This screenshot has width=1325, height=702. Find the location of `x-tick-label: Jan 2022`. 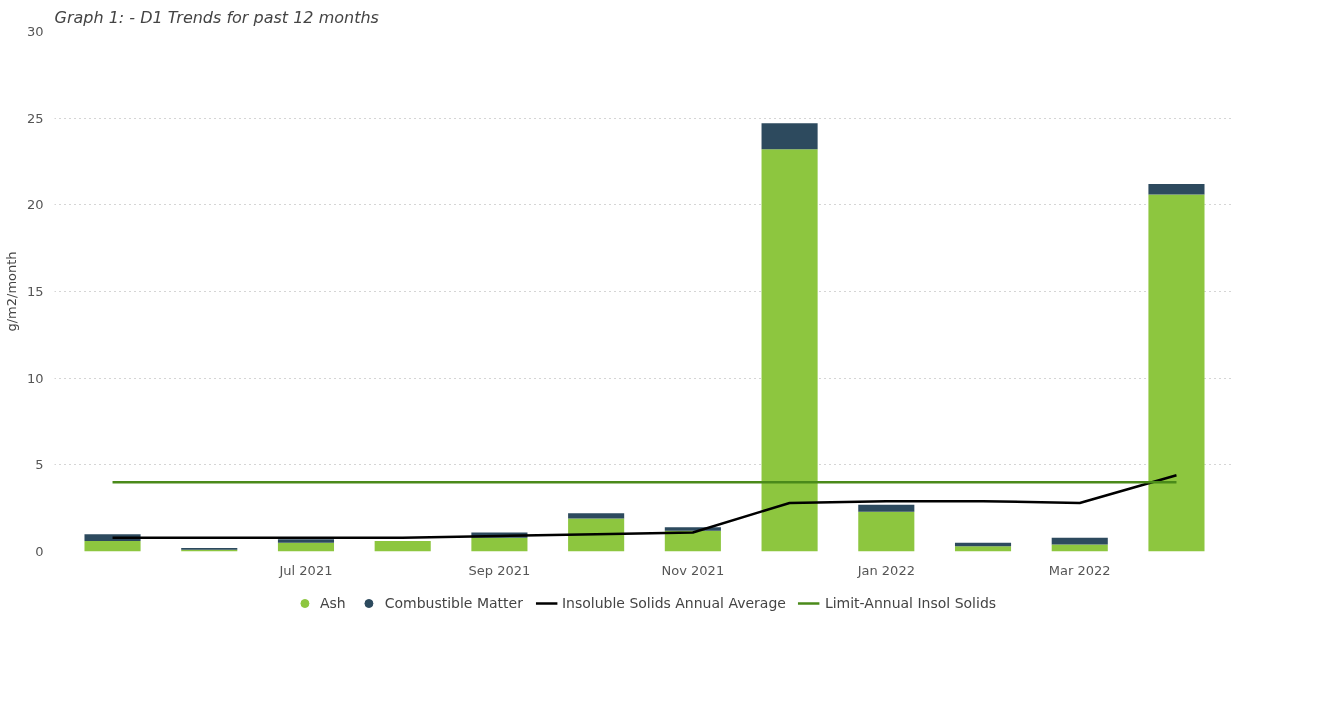

x-tick-label: Jan 2022 is located at coordinates (885, 570).